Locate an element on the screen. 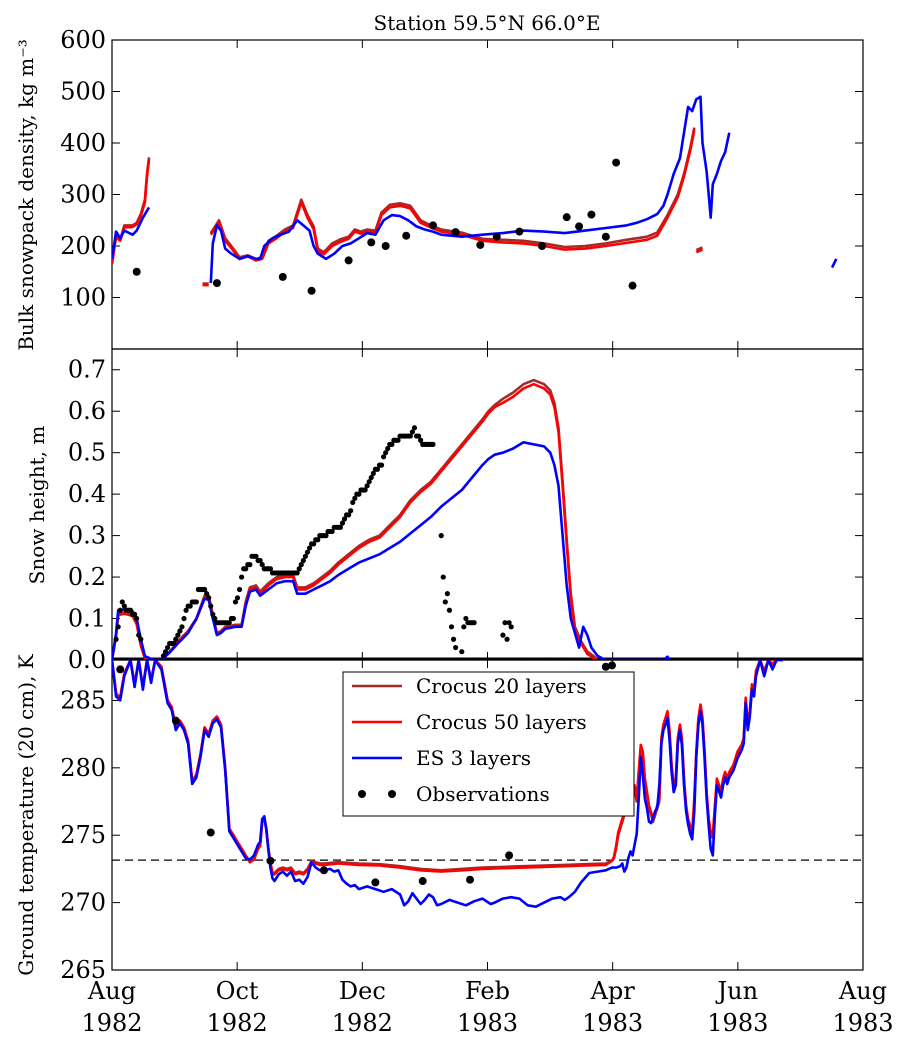 This screenshot has width=901, height=1040. series-line-es3 is located at coordinates (834, 263).